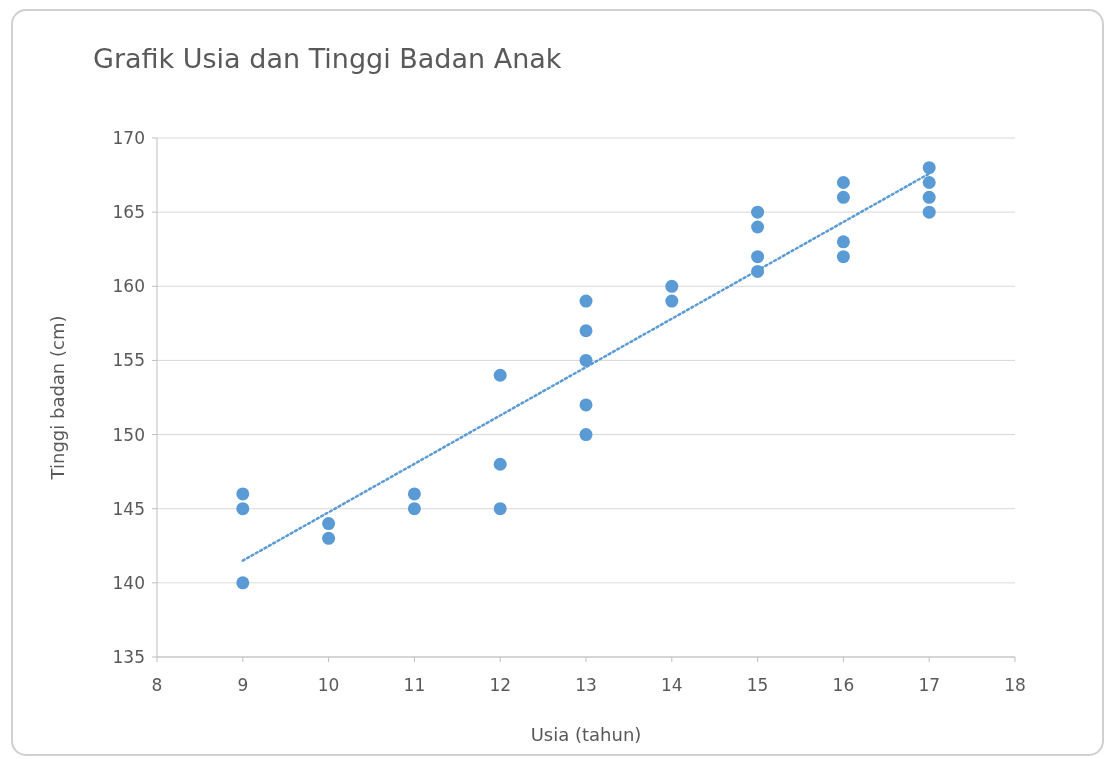  I want to click on x-tick-label: 18, so click(1015, 685).